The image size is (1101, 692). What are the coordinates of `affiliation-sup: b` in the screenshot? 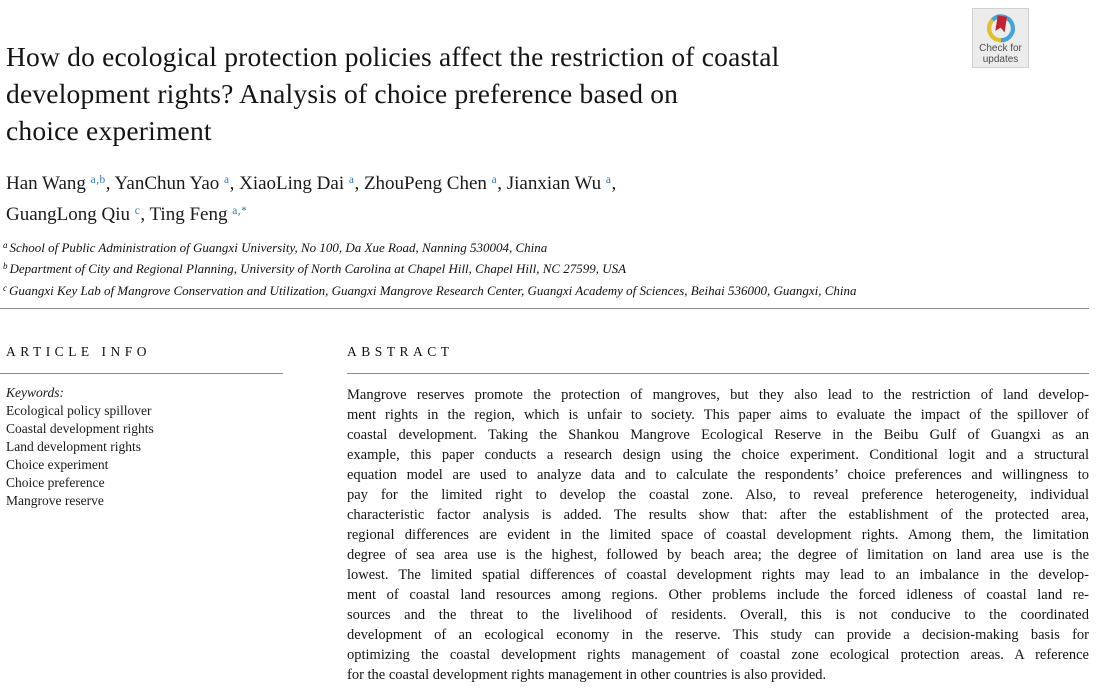 It's located at (5, 266).